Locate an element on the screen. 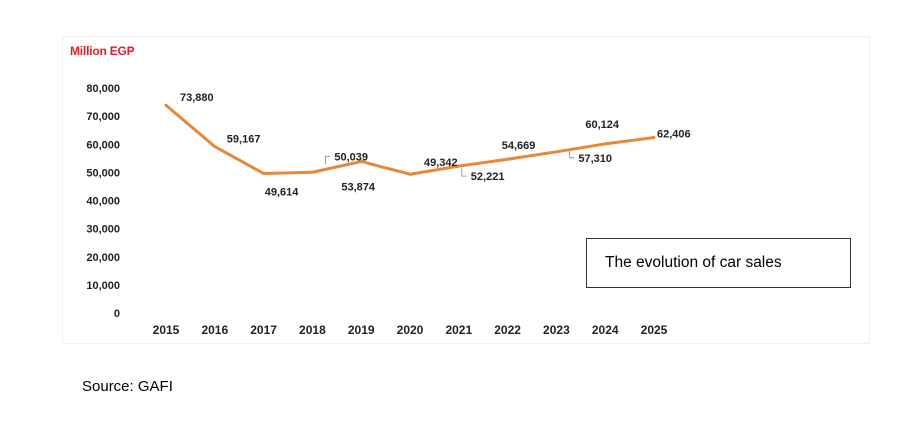 The width and height of the screenshot is (907, 434). data-label: 50,039 is located at coordinates (351, 157).